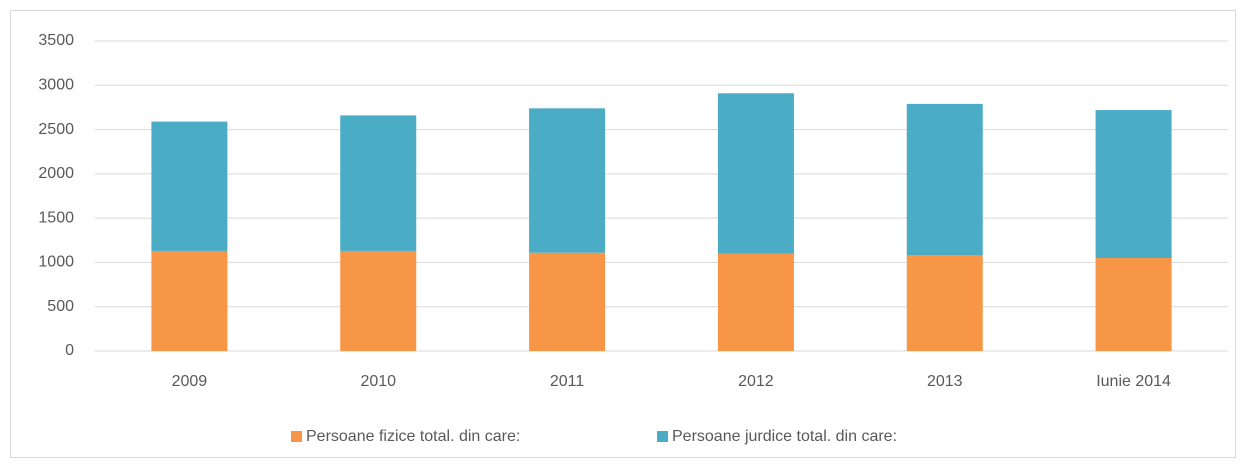 The image size is (1246, 468). Describe the element at coordinates (56, 217) in the screenshot. I see `y-tick-label: 1500` at that location.